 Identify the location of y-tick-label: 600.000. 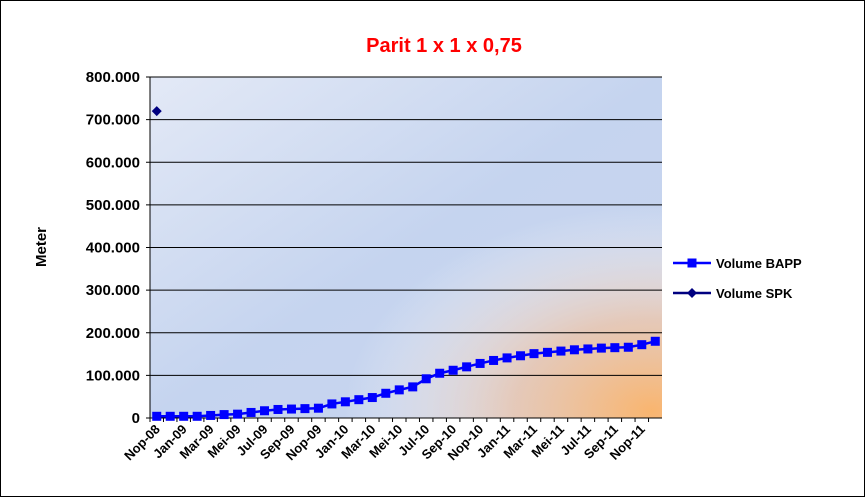
(113, 162).